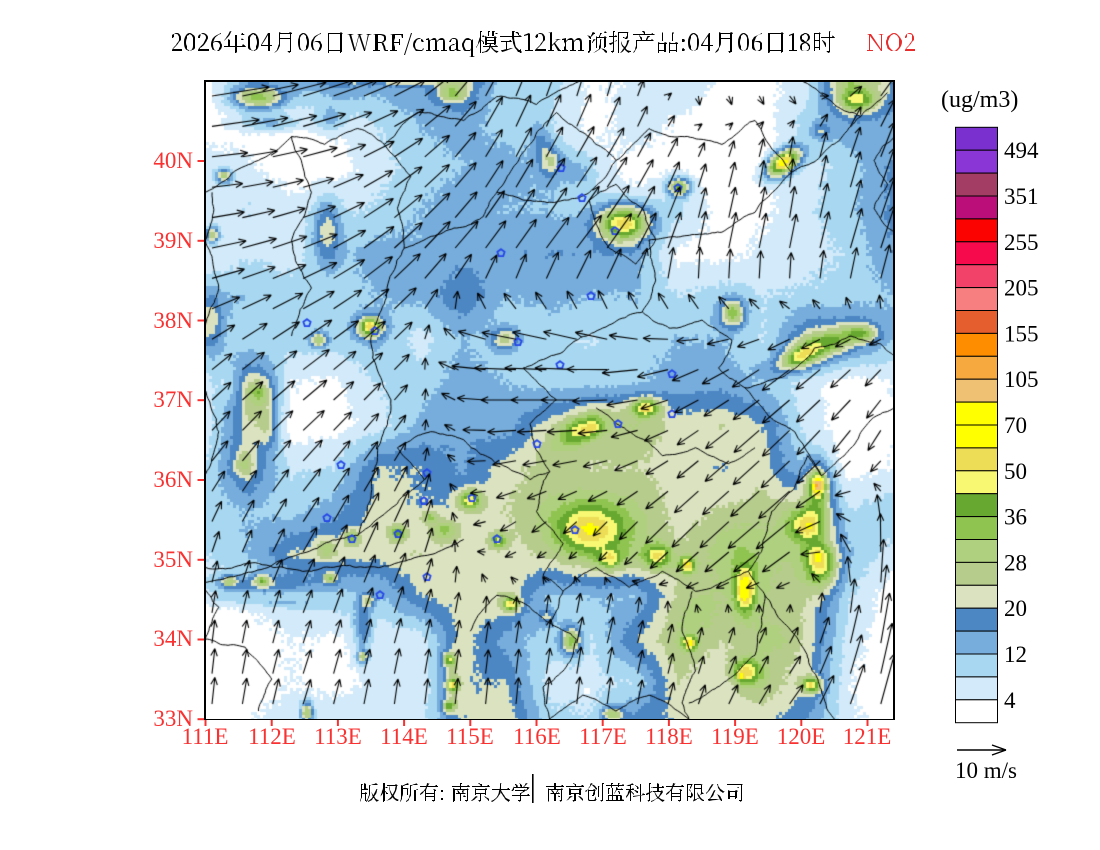  I want to click on svg-text: (ug/m3), so click(979, 100).